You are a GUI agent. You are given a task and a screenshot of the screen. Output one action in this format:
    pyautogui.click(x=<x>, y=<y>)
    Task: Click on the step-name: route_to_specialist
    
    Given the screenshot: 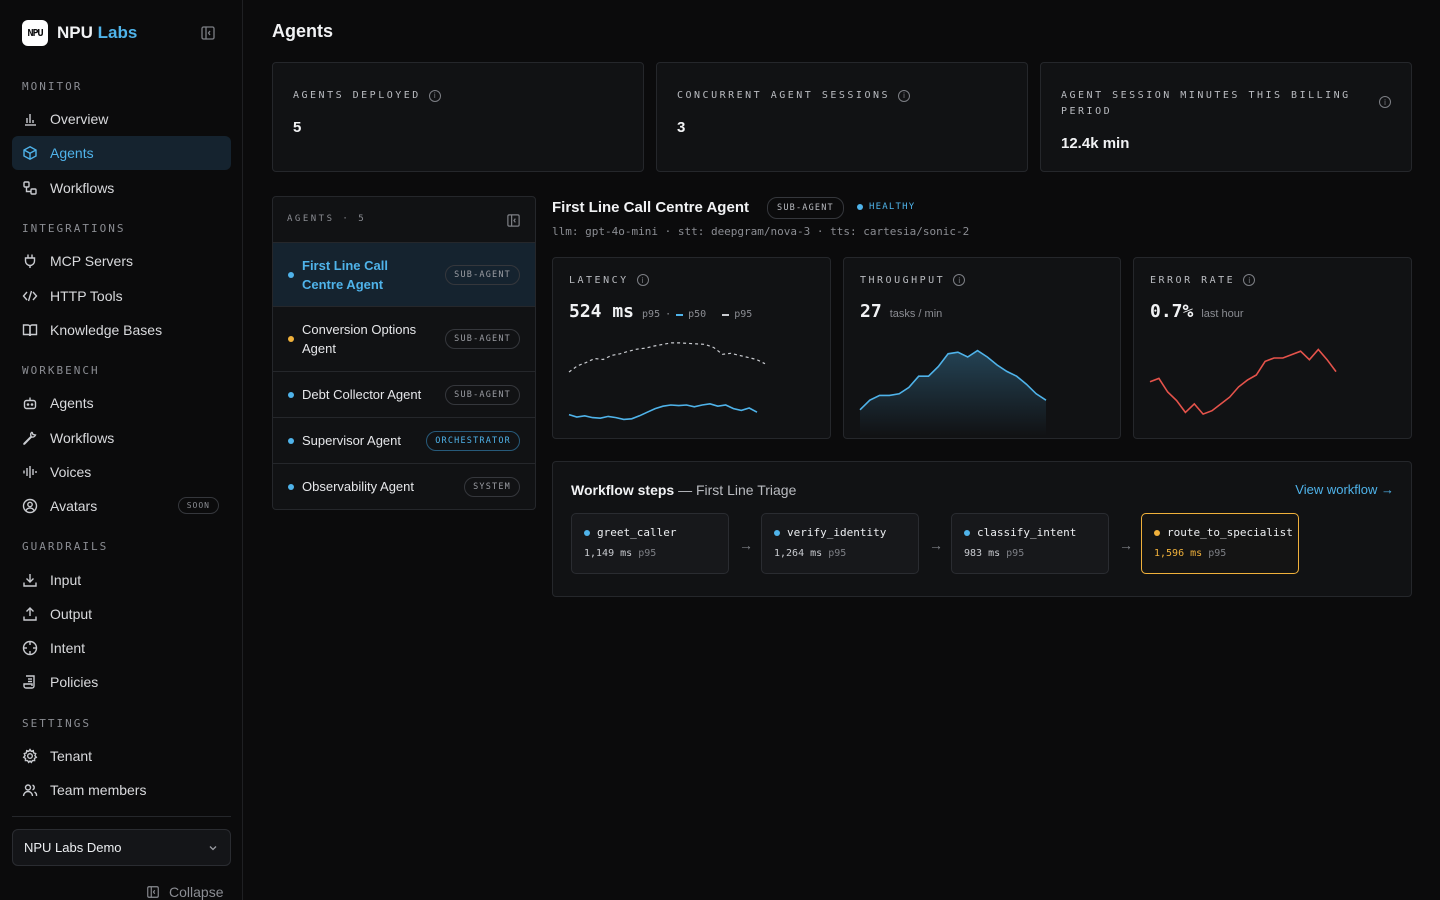 What is the action you would take?
    pyautogui.click(x=1223, y=532)
    